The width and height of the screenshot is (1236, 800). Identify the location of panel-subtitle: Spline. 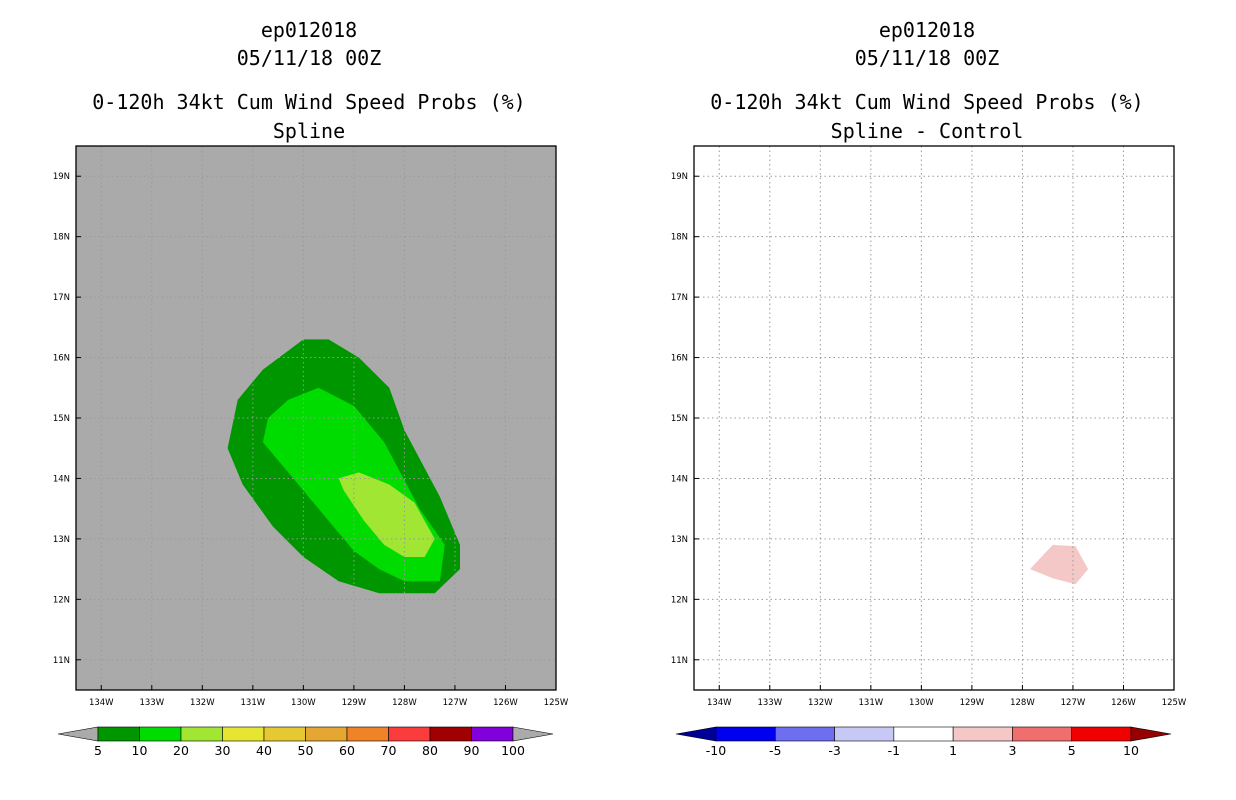
(309, 131).